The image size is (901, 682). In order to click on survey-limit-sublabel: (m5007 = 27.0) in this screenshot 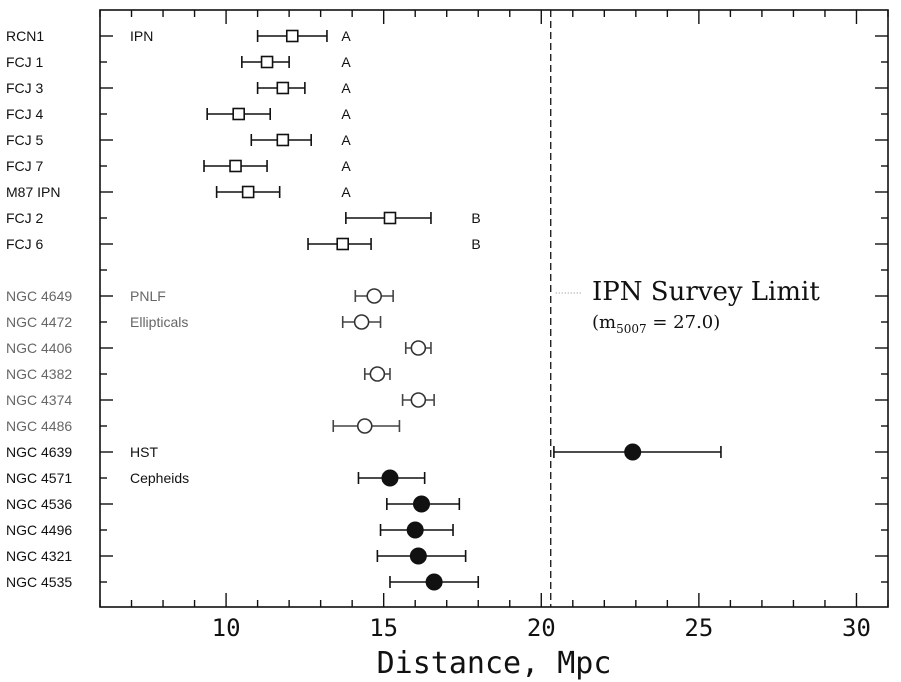, I will do `click(656, 324)`.